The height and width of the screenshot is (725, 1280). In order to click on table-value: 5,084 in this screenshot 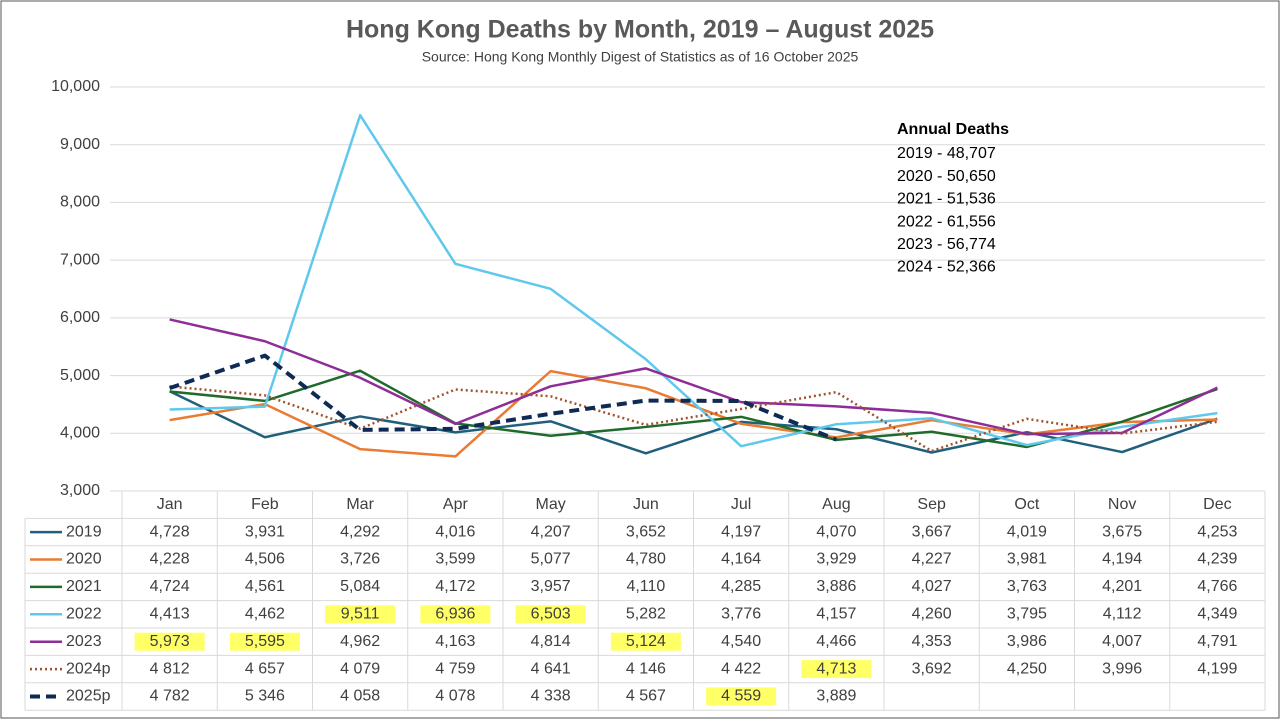, I will do `click(360, 586)`.